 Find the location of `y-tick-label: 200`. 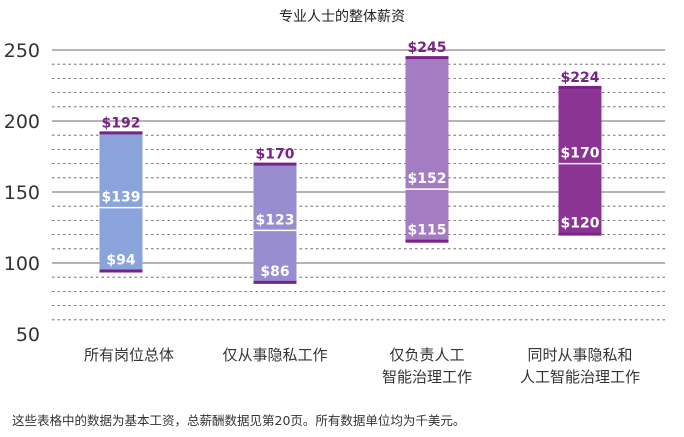

y-tick-label: 200 is located at coordinates (22, 122).